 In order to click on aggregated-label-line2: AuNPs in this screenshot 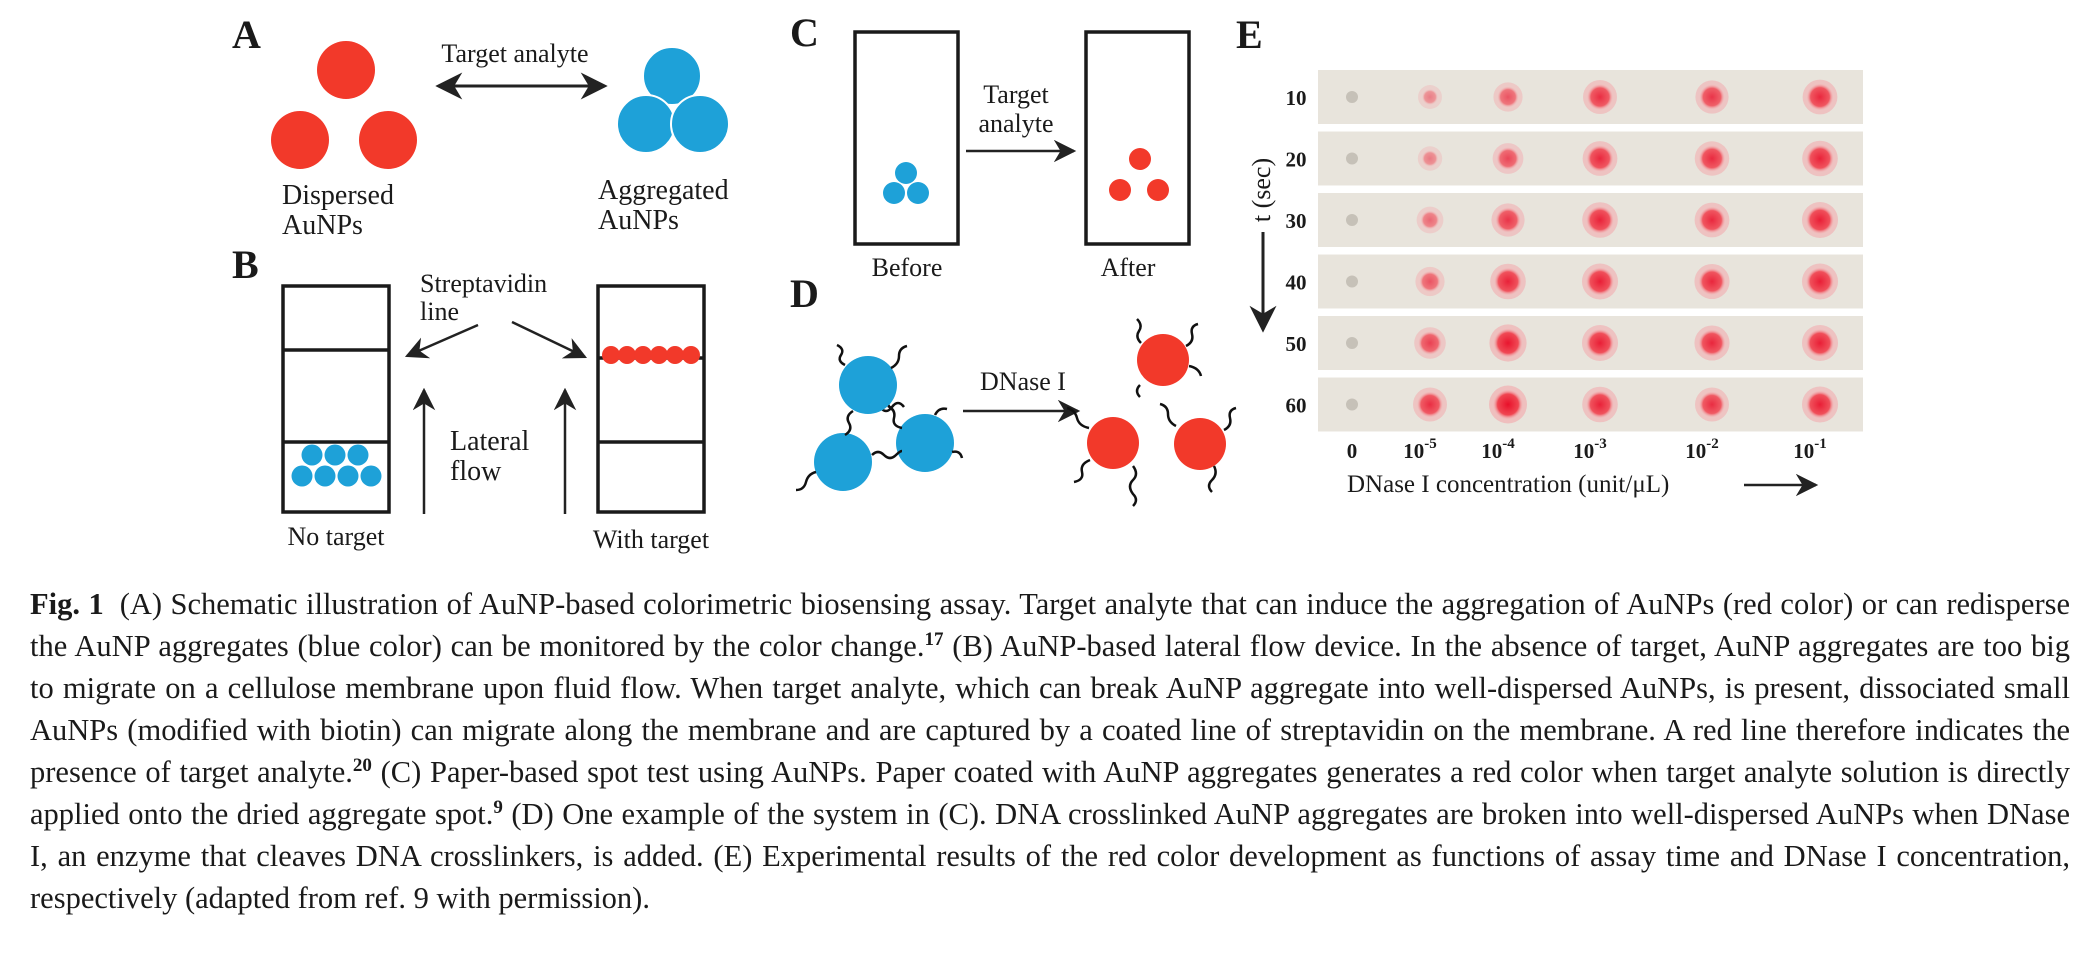, I will do `click(638, 220)`.